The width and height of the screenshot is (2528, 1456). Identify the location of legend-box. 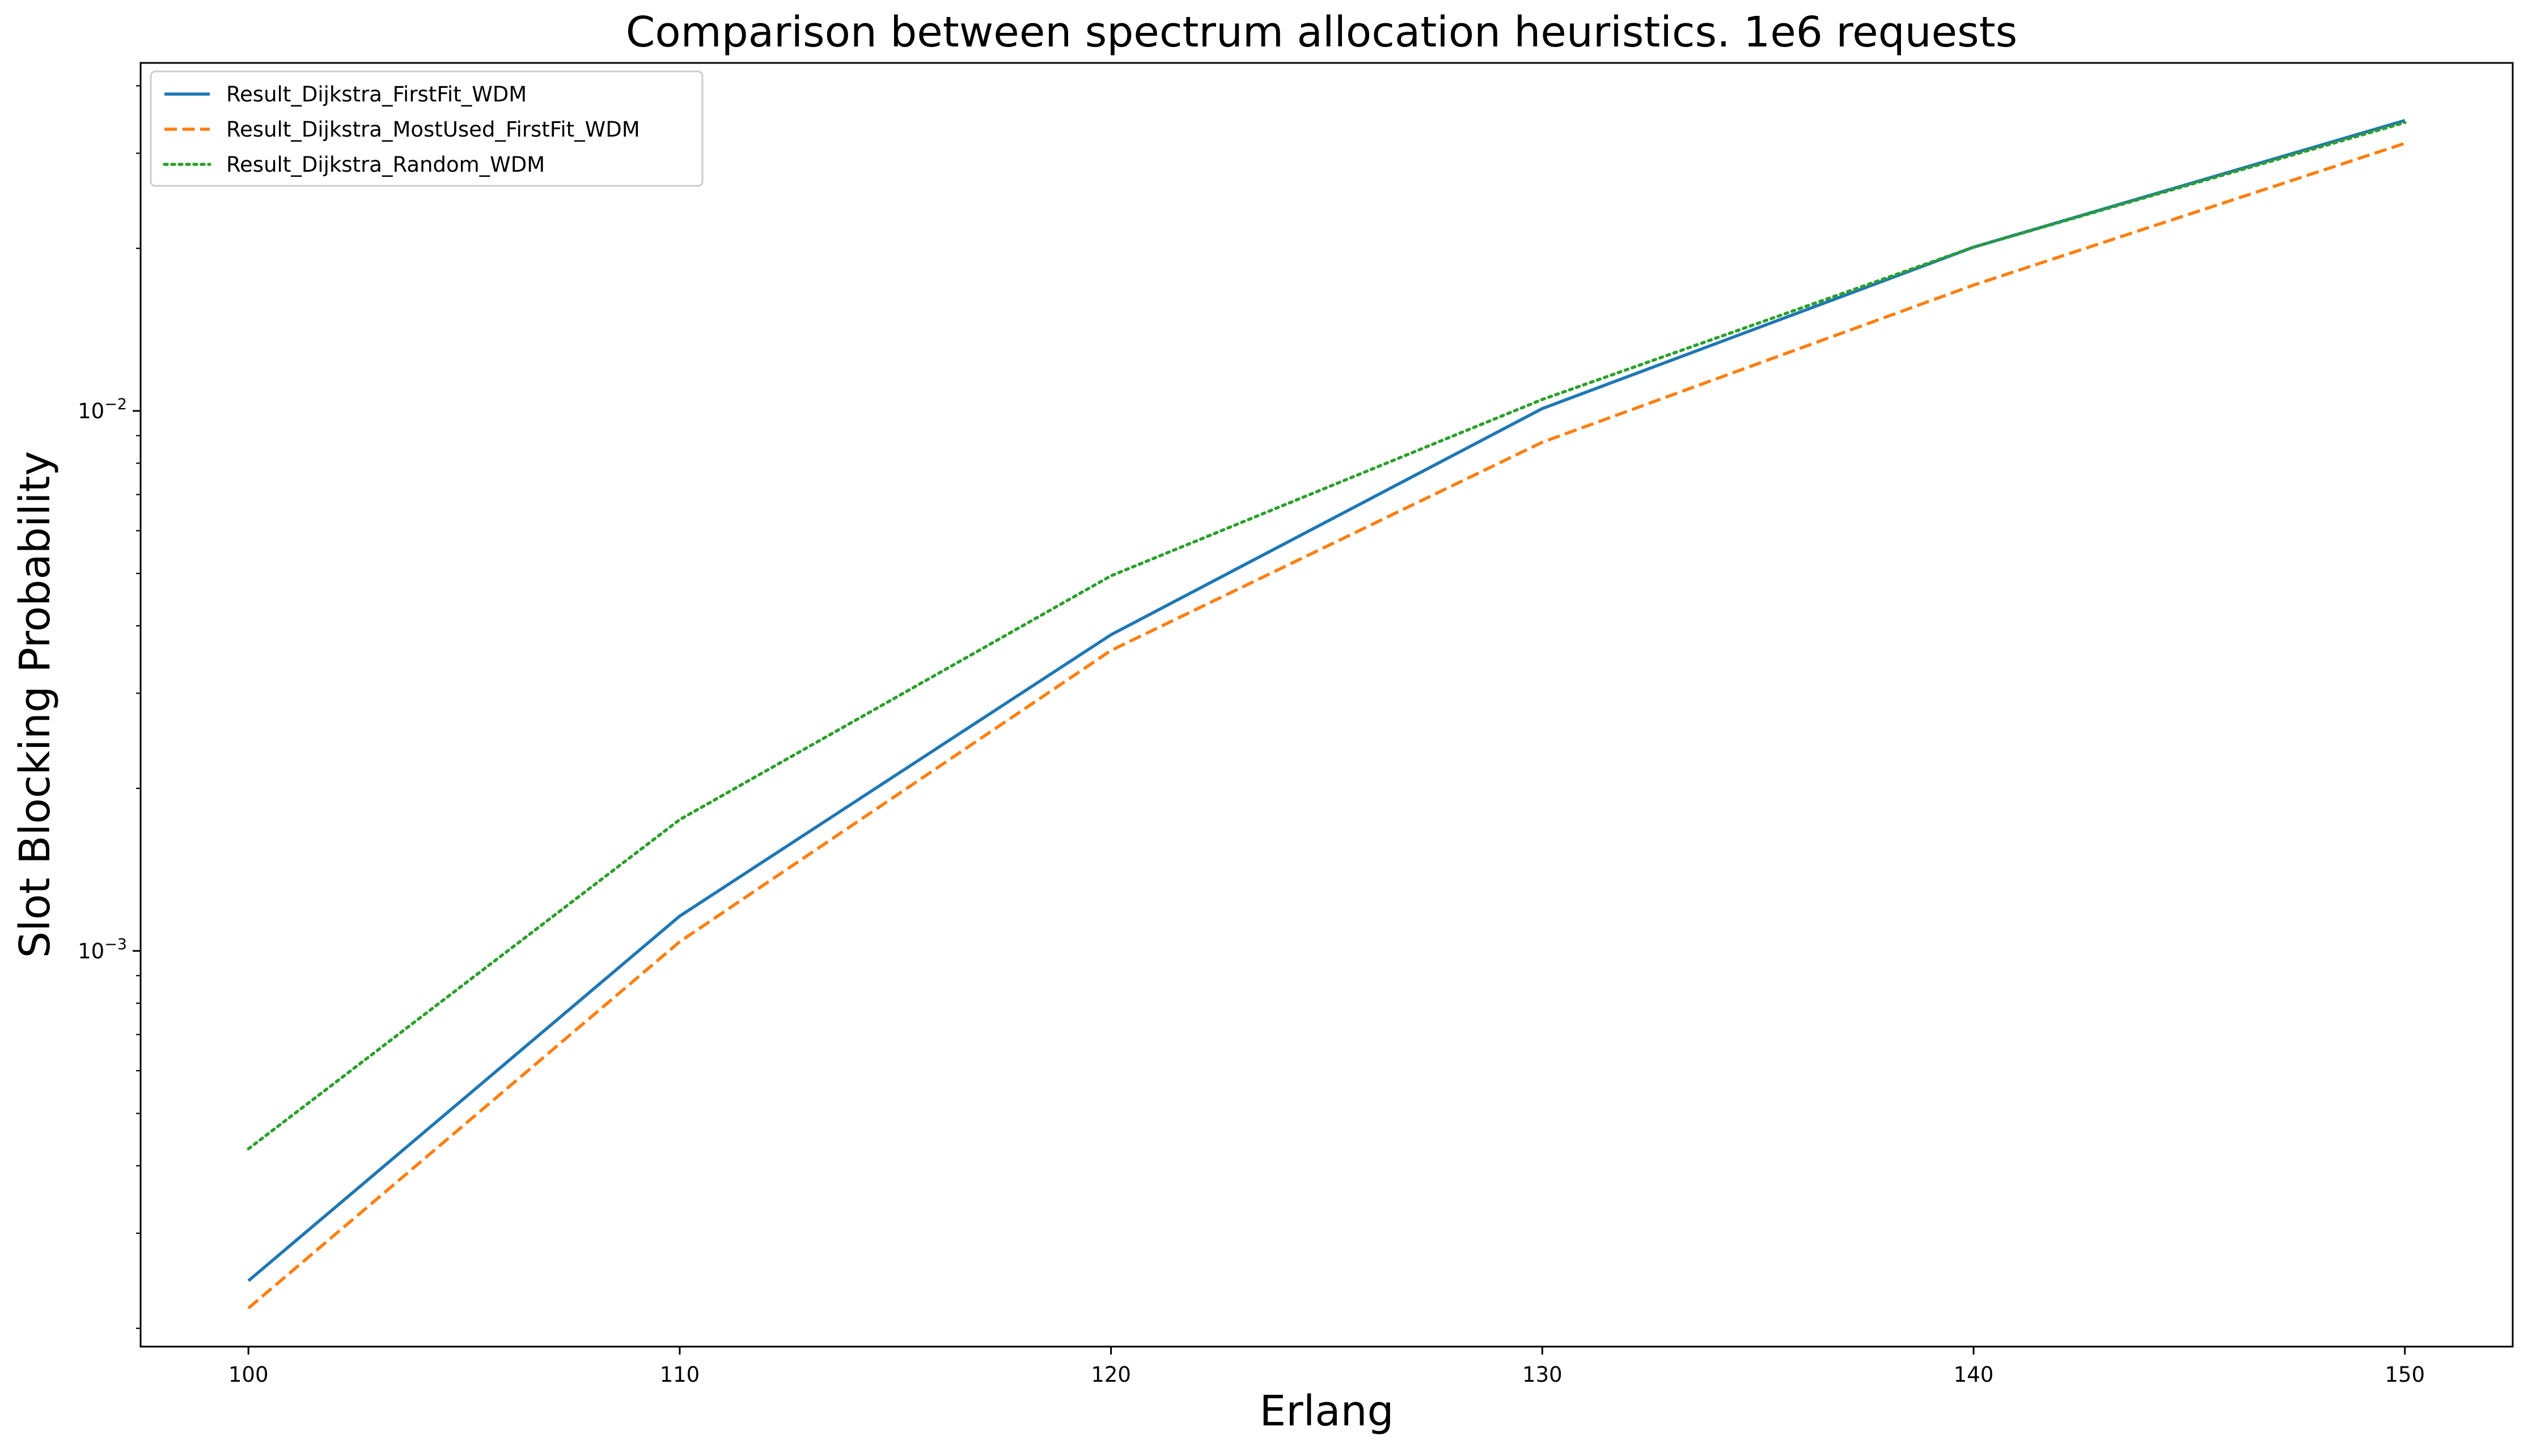
(427, 128).